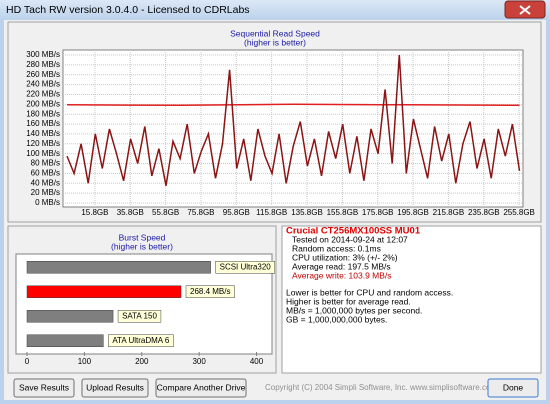 Image resolution: width=550 pixels, height=404 pixels. Describe the element at coordinates (43, 74) in the screenshot. I see `y-tick-label: 260 MB/s` at that location.